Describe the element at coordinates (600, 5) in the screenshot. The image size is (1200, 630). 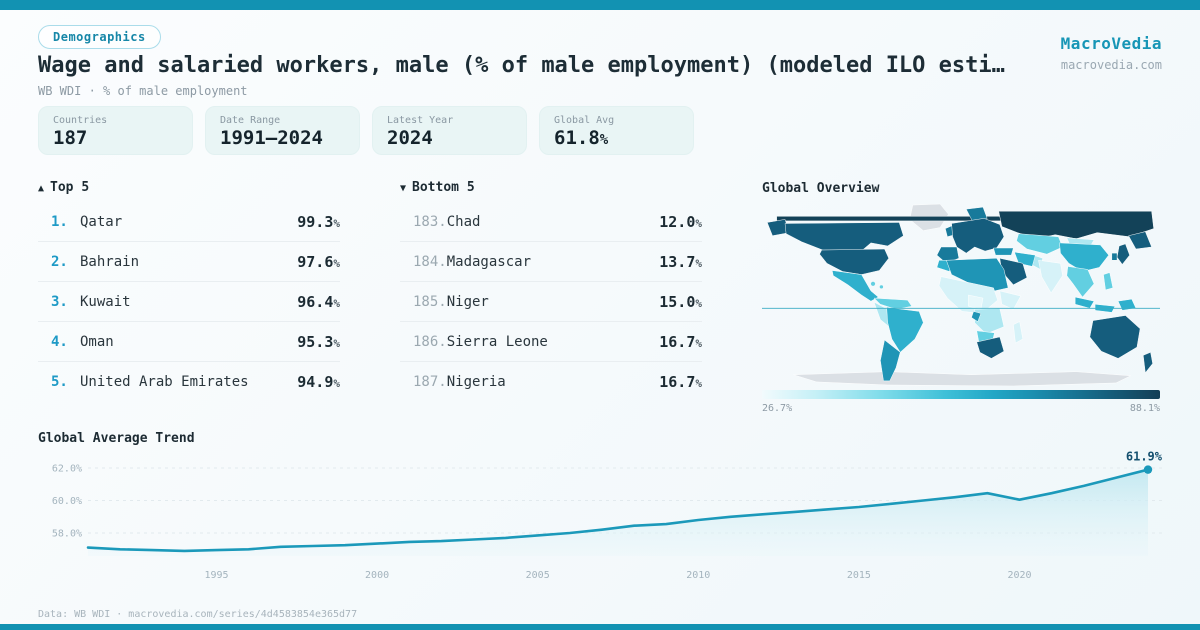
I see `top-accent-bar` at that location.